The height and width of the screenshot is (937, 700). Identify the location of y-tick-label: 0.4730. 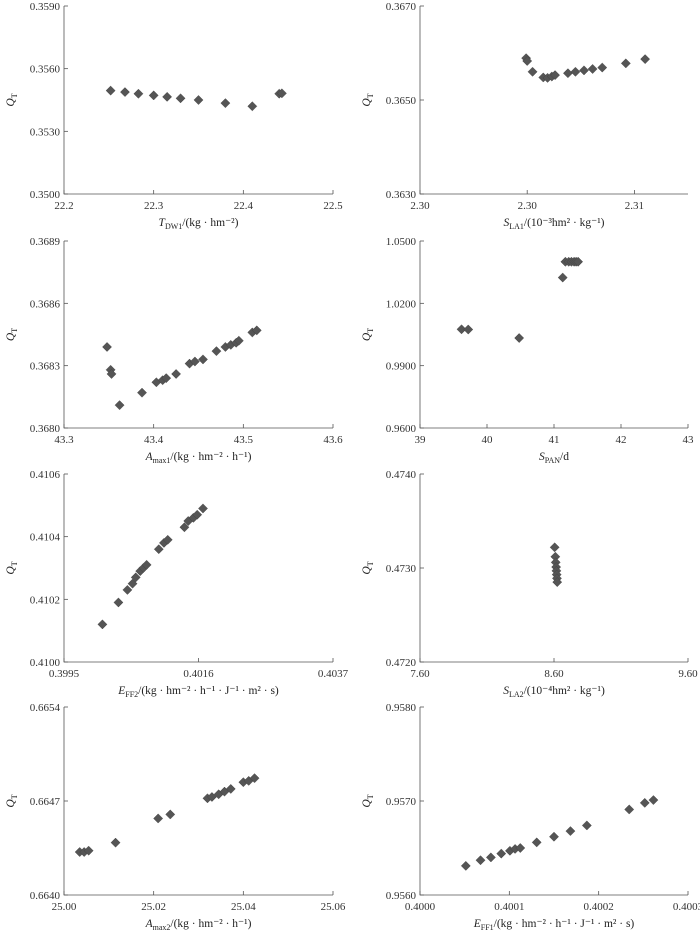
(401, 569).